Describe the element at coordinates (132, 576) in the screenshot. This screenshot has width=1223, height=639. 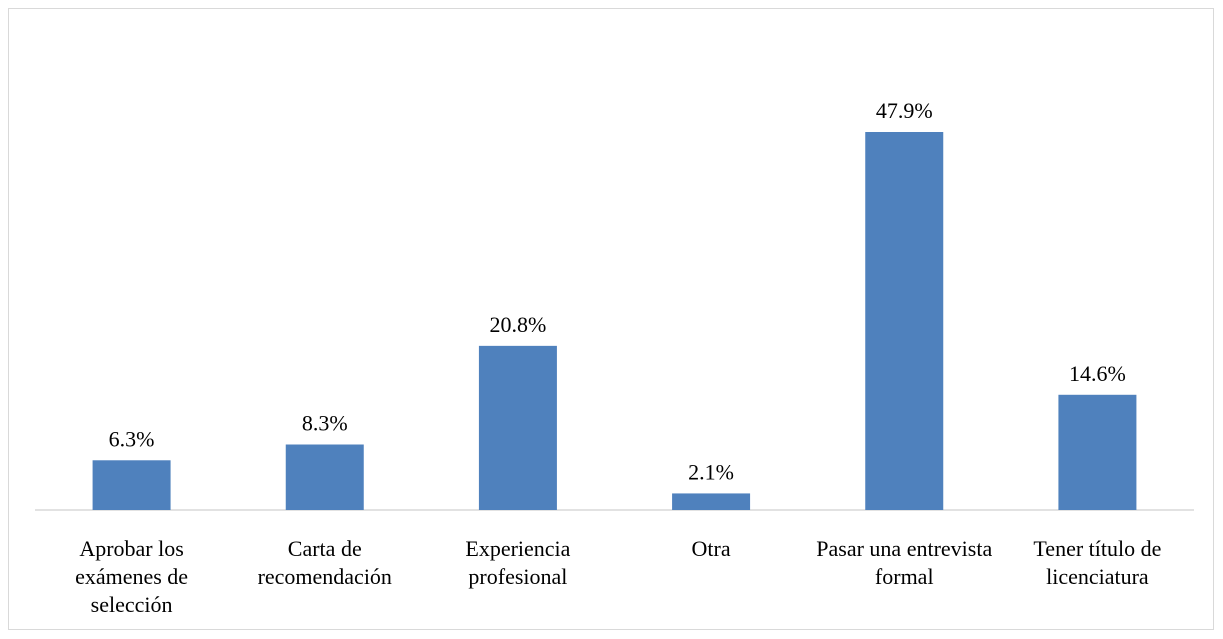
I see `x-tick-label: Aprobar los exámenes de selección` at that location.